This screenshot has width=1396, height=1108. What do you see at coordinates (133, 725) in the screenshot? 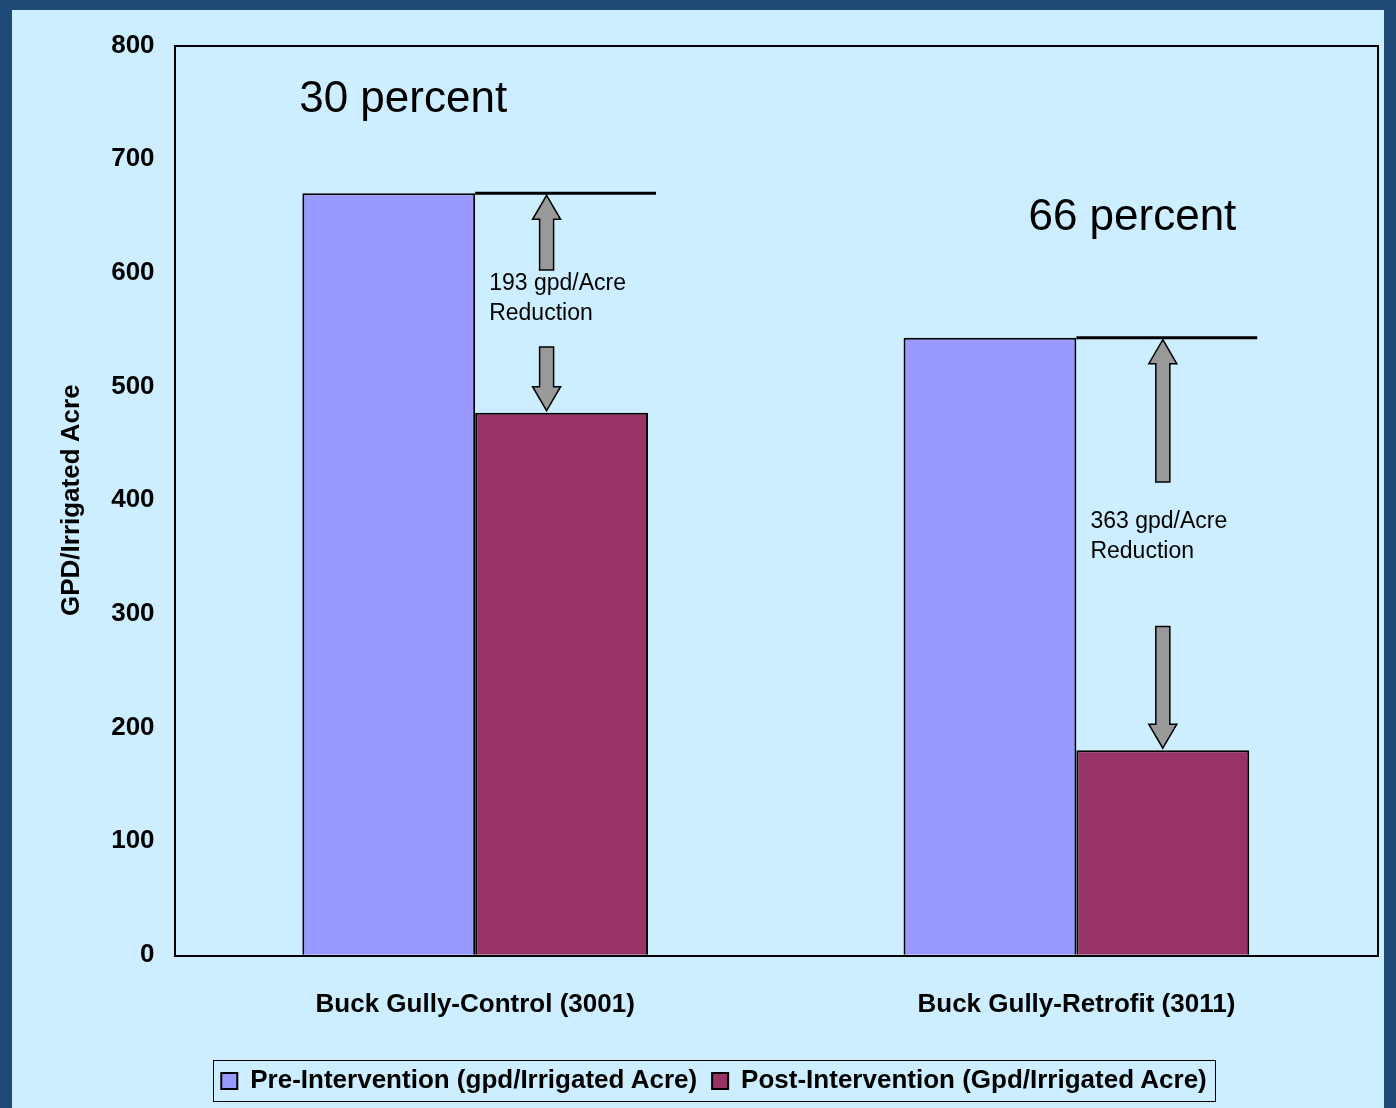
I see `y-tick-label: 200` at bounding box center [133, 725].